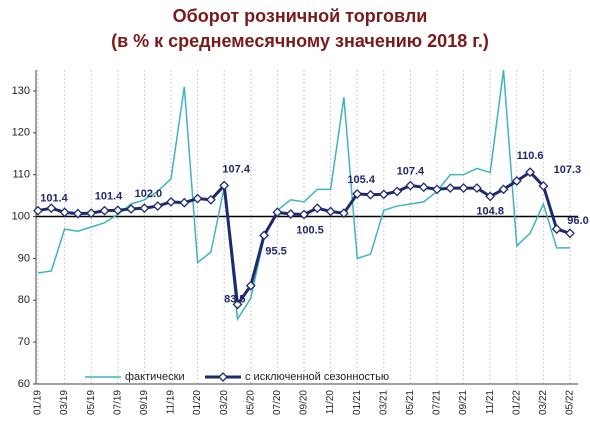  I want to click on x-tick-label: 09/19, so click(144, 402).